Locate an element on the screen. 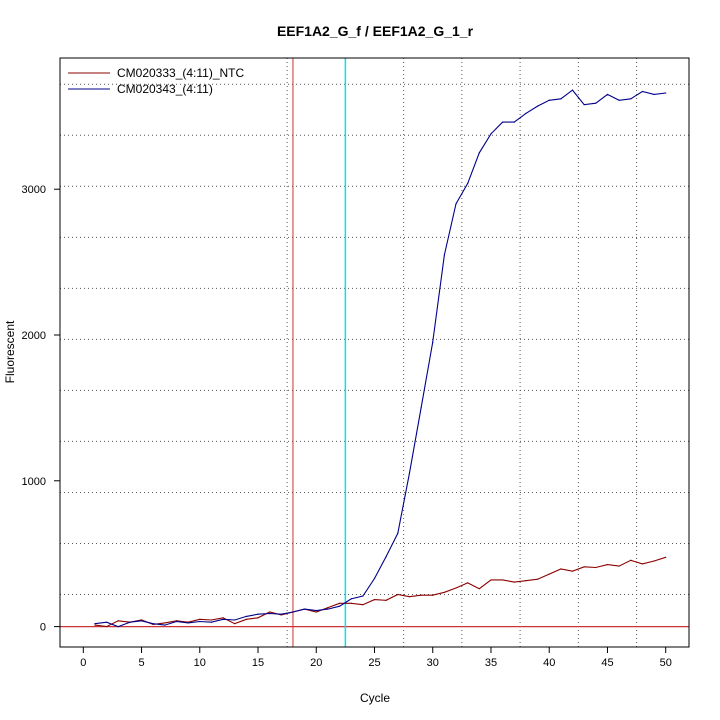 This screenshot has width=720, height=720. legend-label-series-2: CM020343_(4:11) is located at coordinates (165, 89).